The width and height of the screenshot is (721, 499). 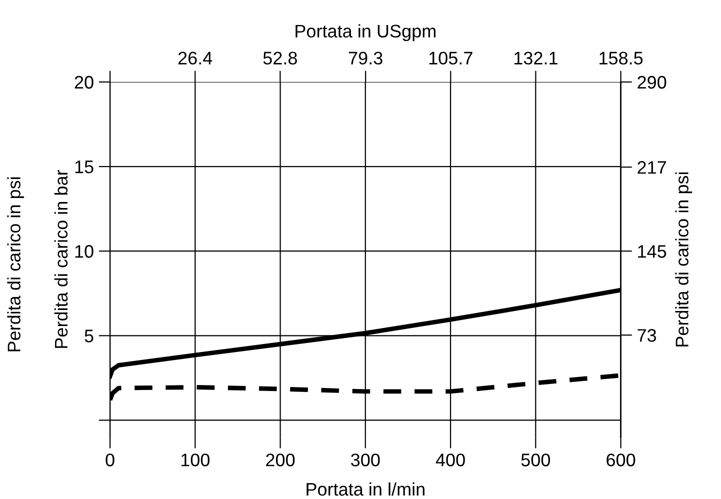 What do you see at coordinates (365, 58) in the screenshot?
I see `x2-tick-label: 79.3` at bounding box center [365, 58].